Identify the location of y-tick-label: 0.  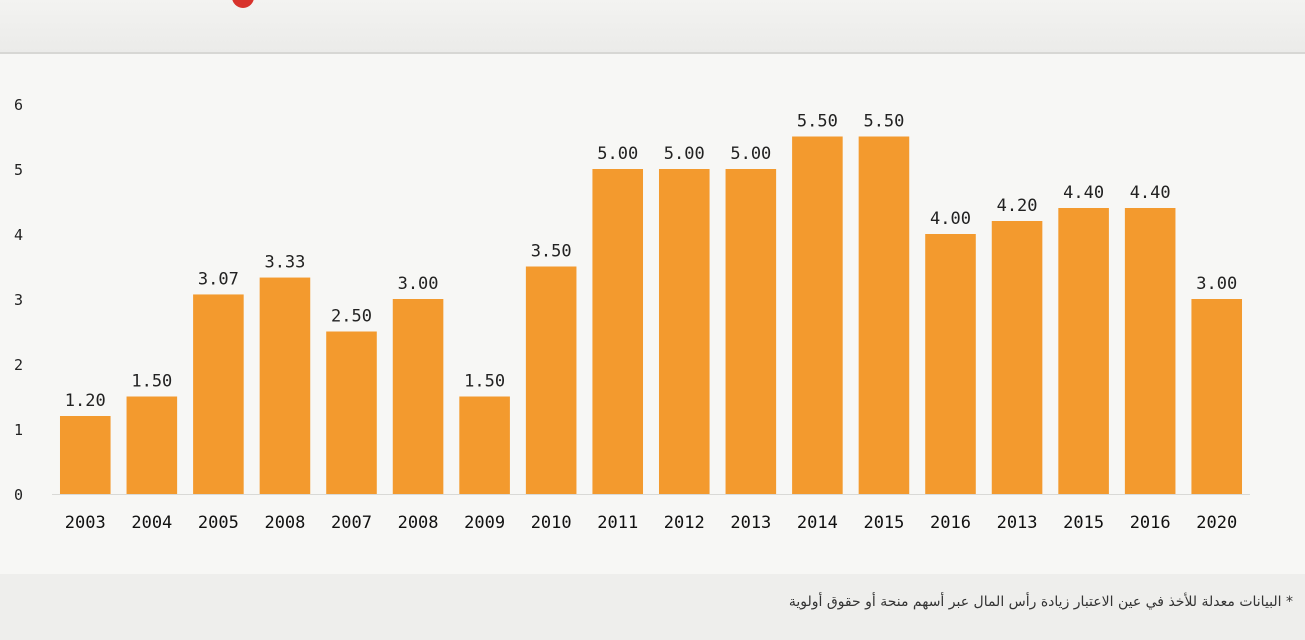
(18, 495).